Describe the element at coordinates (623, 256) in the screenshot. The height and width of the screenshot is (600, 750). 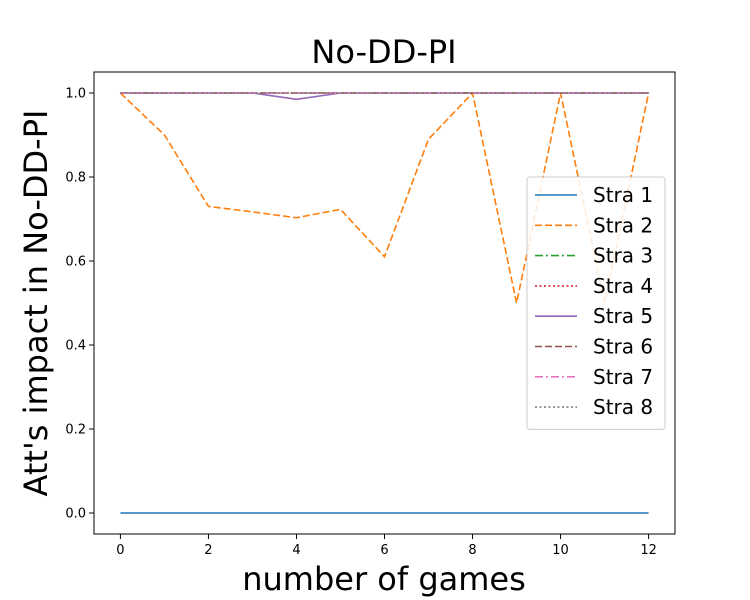
I see `legend-label-stra-3: Stra 3` at that location.